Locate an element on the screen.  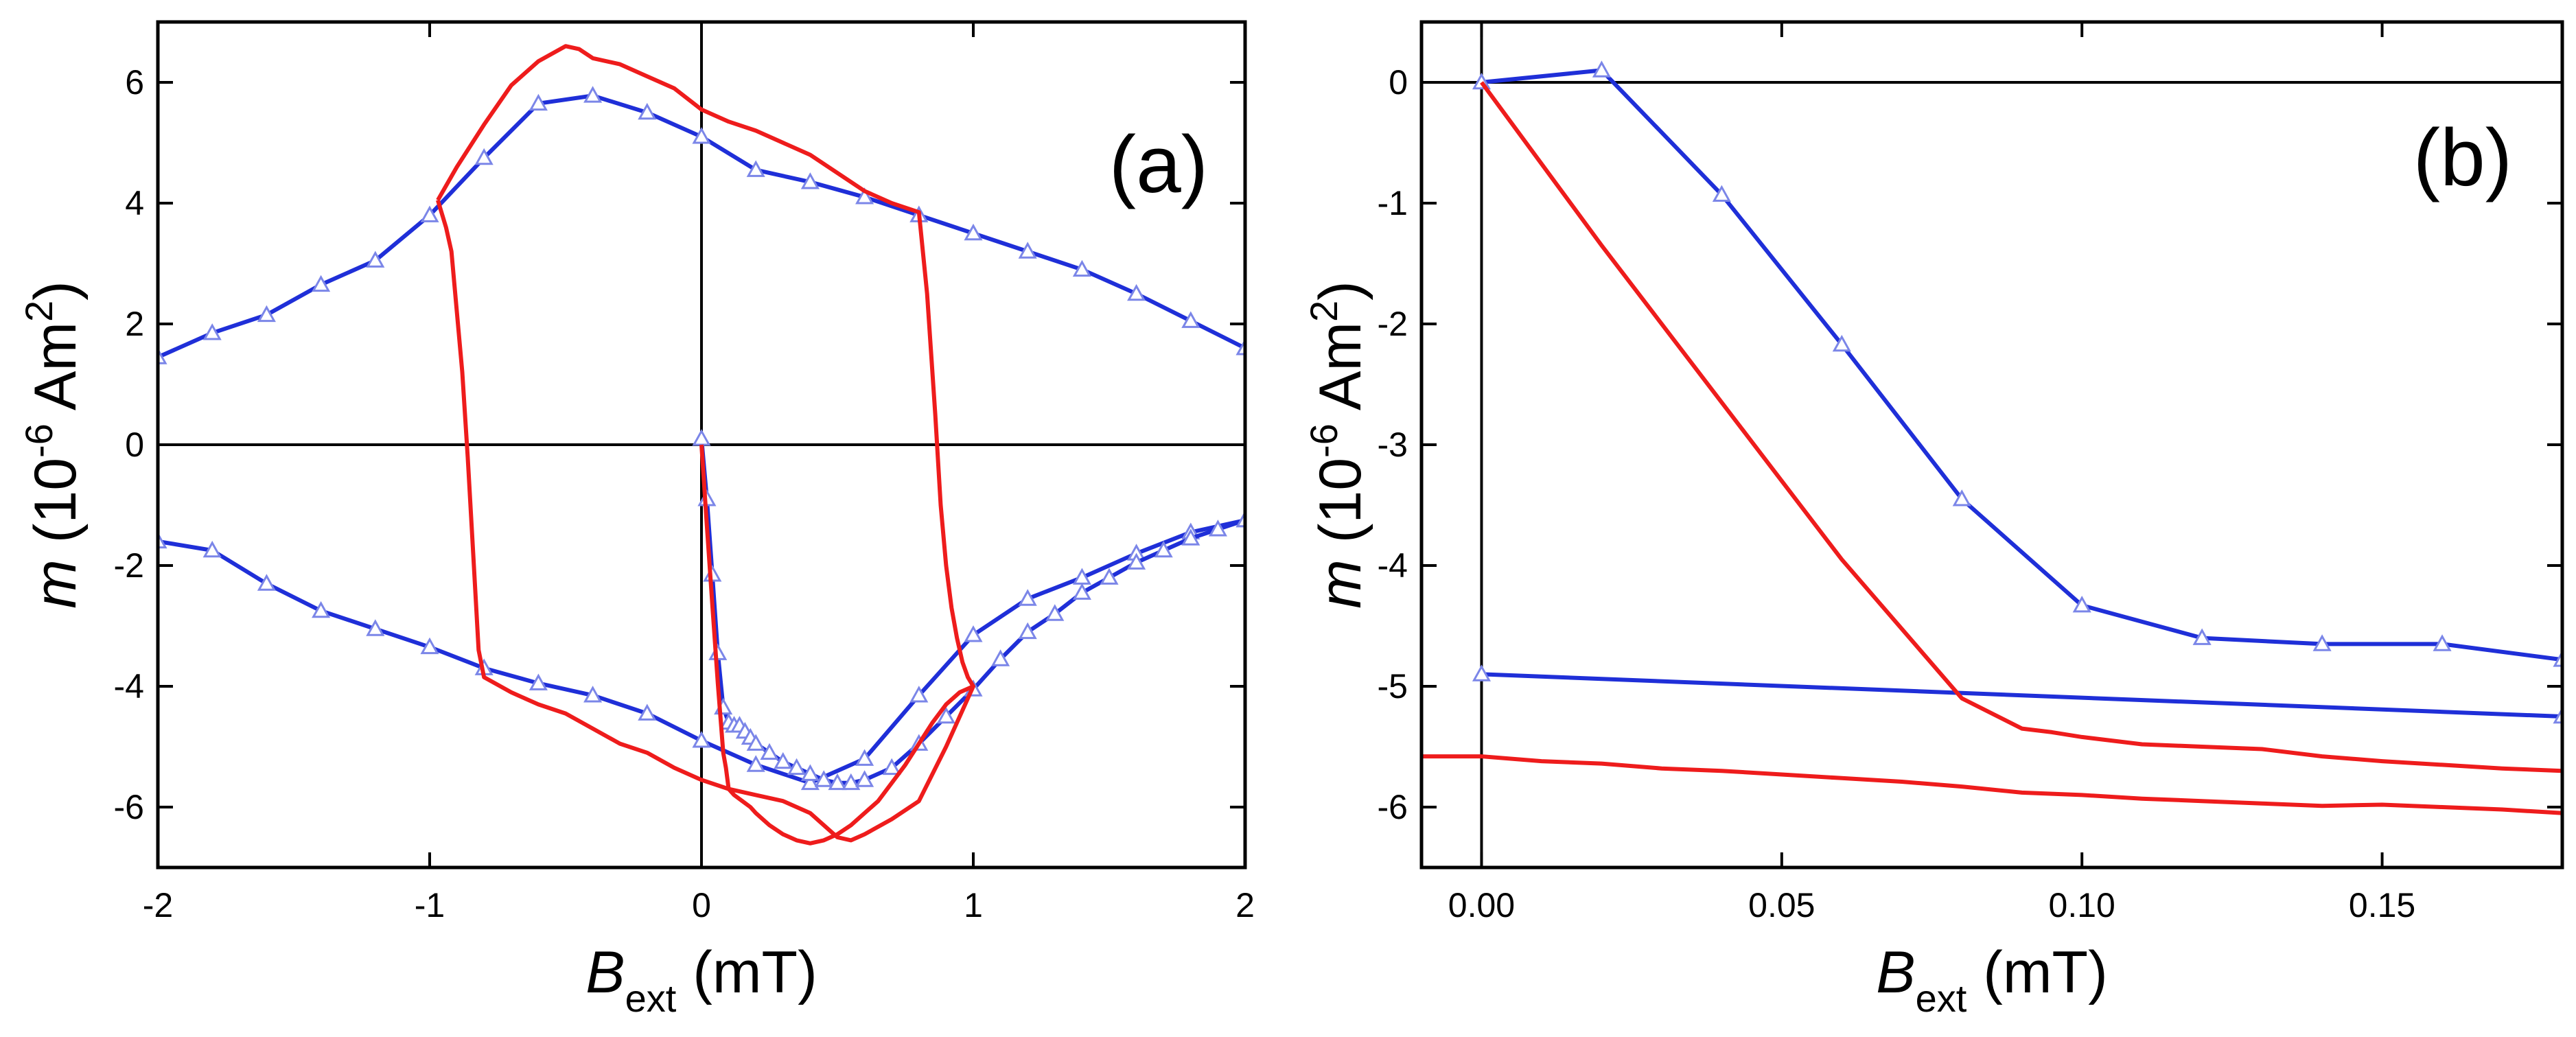
panel-b-y-tick-label: 0 is located at coordinates (1398, 82).